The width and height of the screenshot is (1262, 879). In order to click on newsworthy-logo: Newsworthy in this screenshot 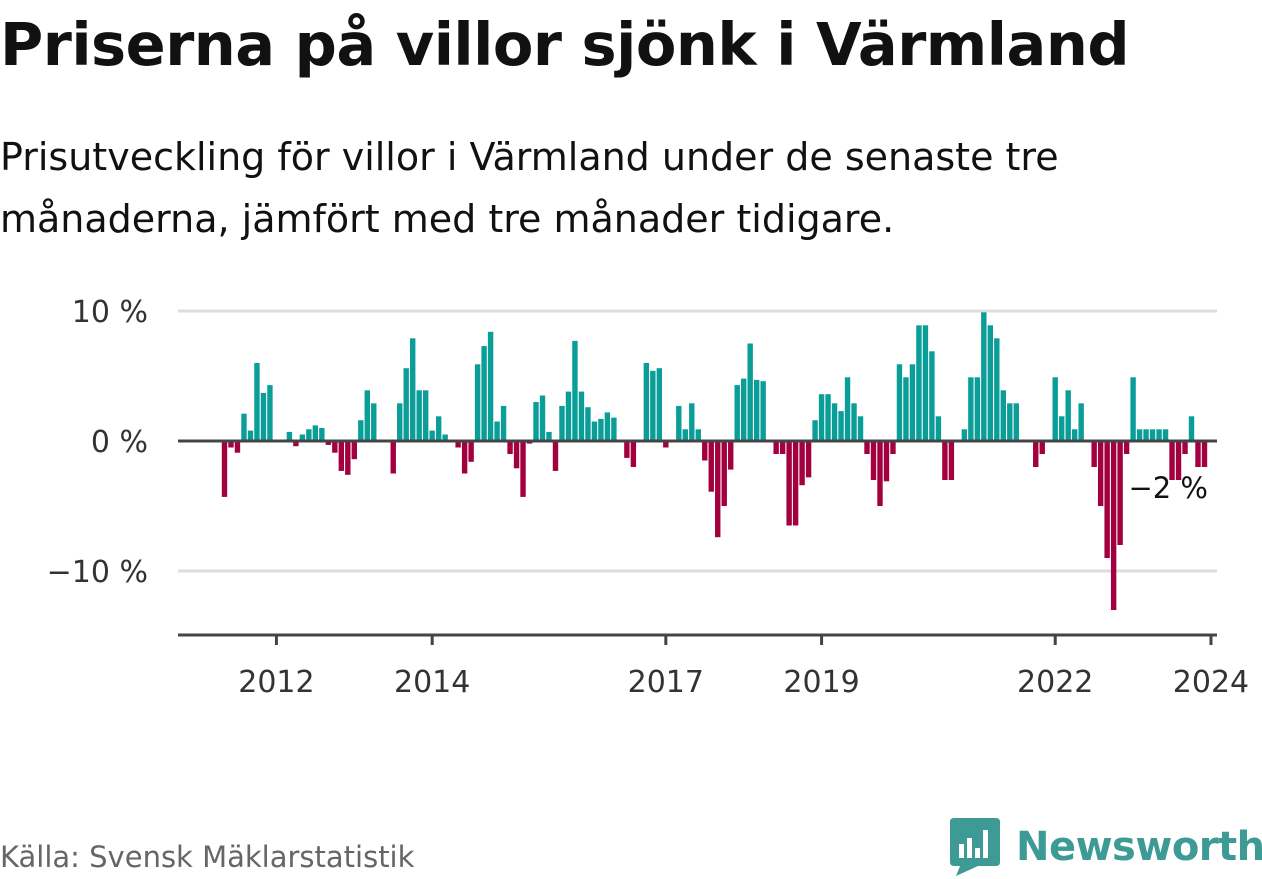, I will do `click(1106, 847)`.